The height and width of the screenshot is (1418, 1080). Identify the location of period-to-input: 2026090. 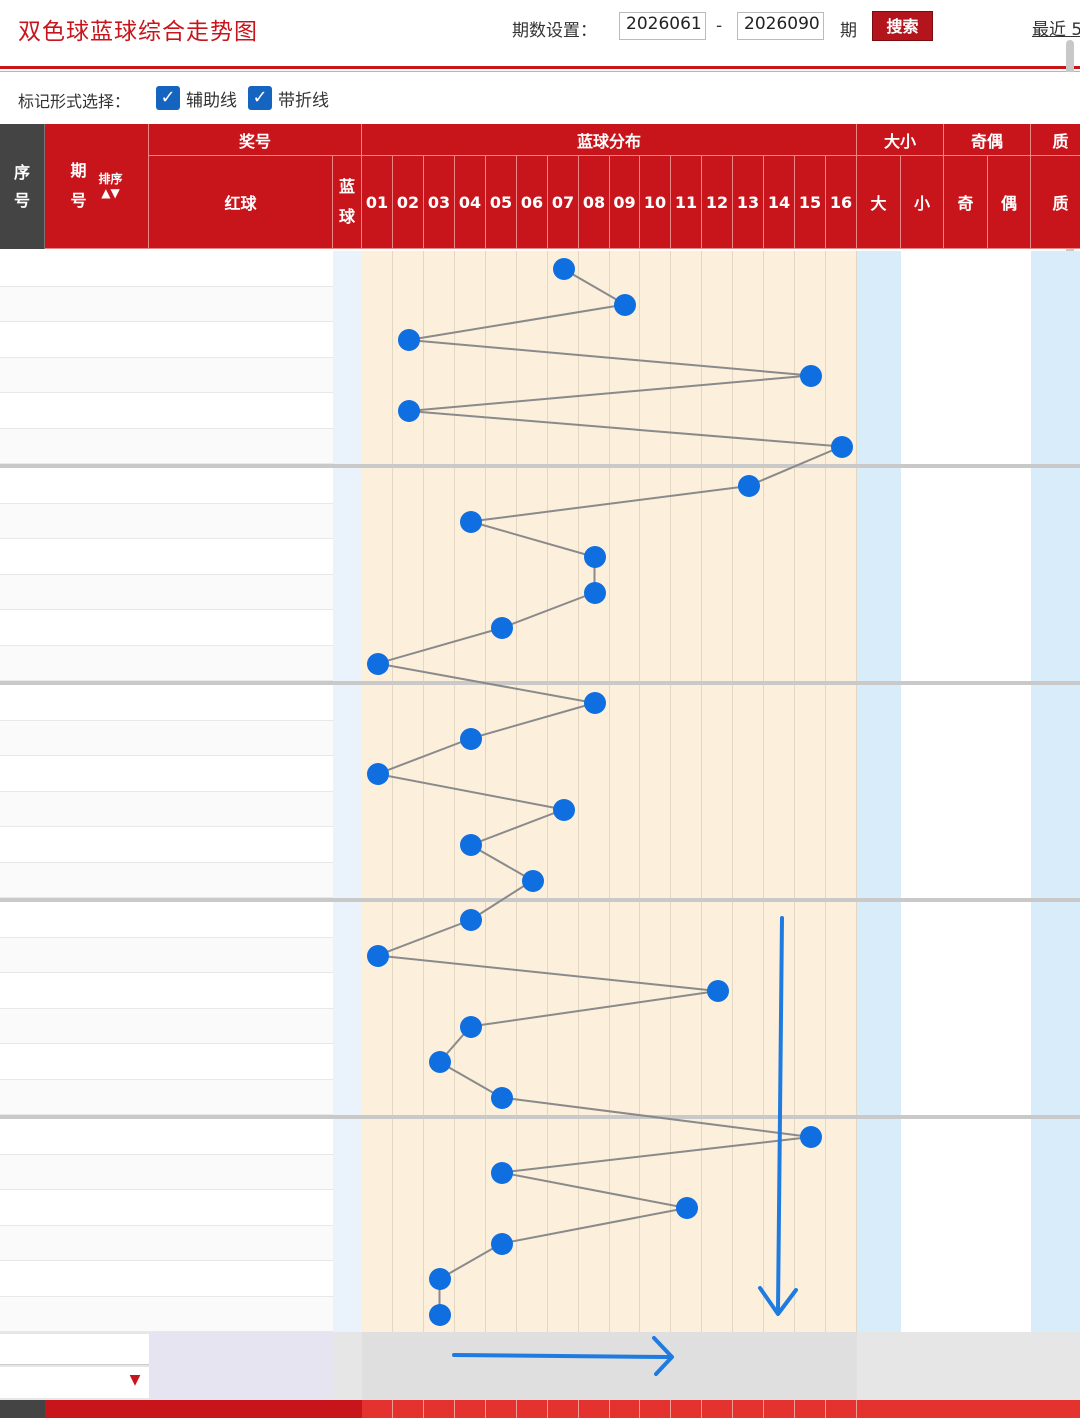
(780, 26).